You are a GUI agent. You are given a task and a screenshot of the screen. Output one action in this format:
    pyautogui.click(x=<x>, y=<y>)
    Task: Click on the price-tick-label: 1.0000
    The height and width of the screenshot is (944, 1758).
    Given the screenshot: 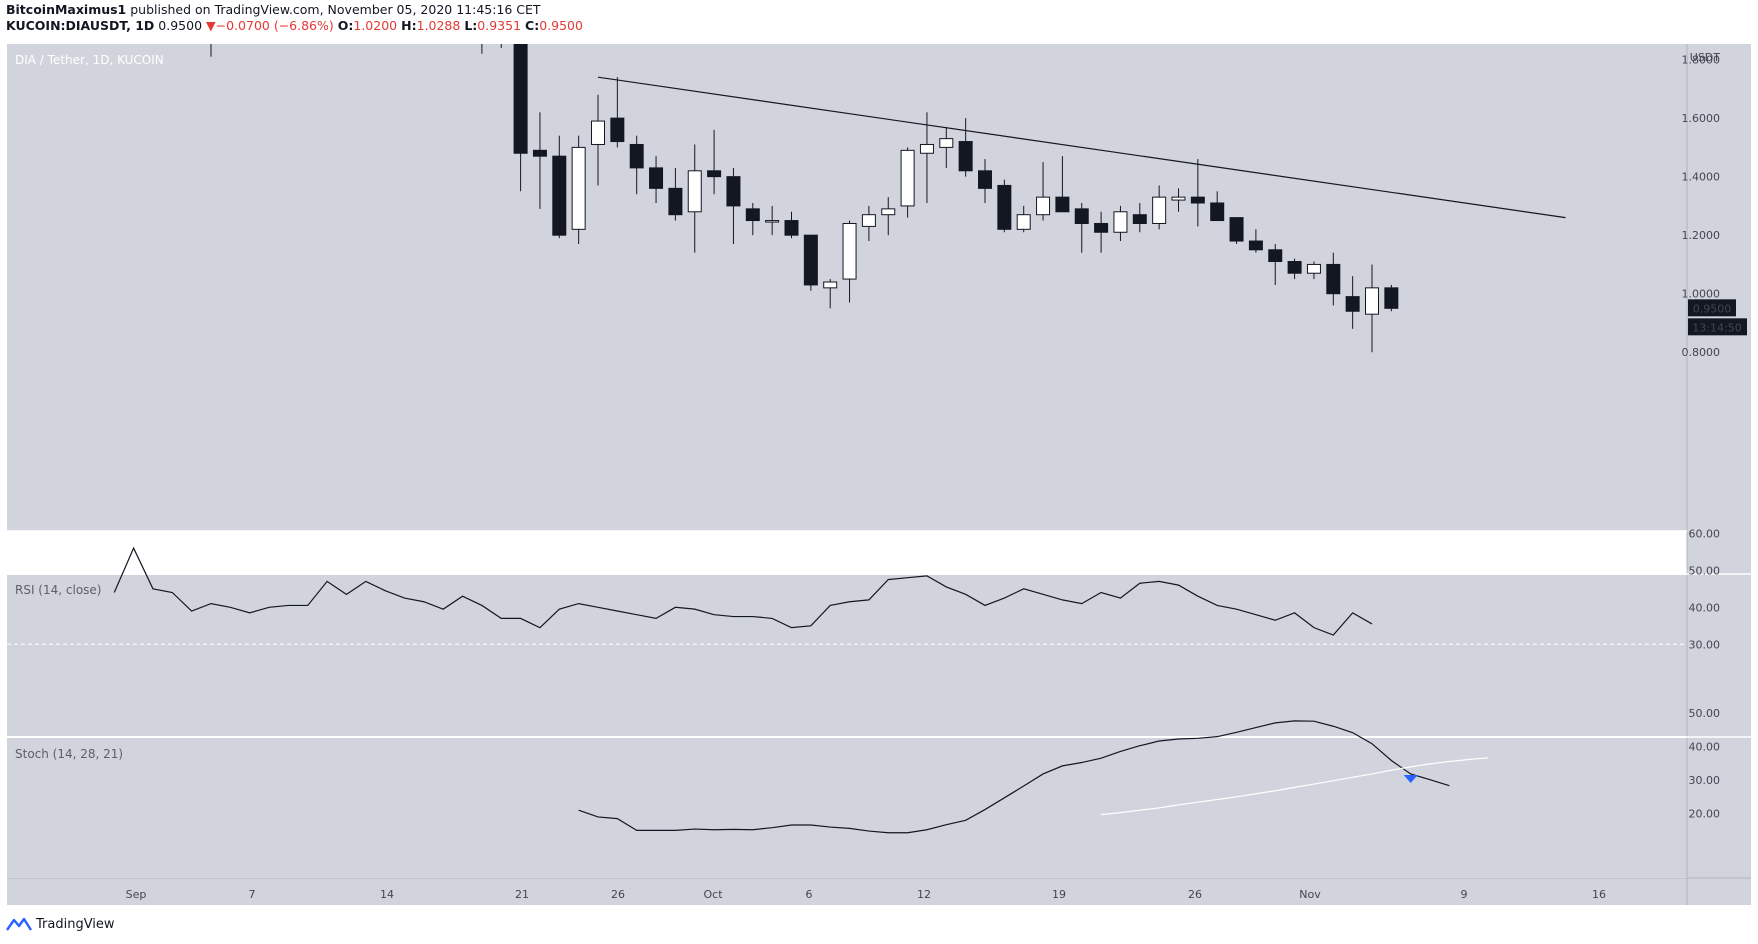 What is the action you would take?
    pyautogui.click(x=1701, y=294)
    